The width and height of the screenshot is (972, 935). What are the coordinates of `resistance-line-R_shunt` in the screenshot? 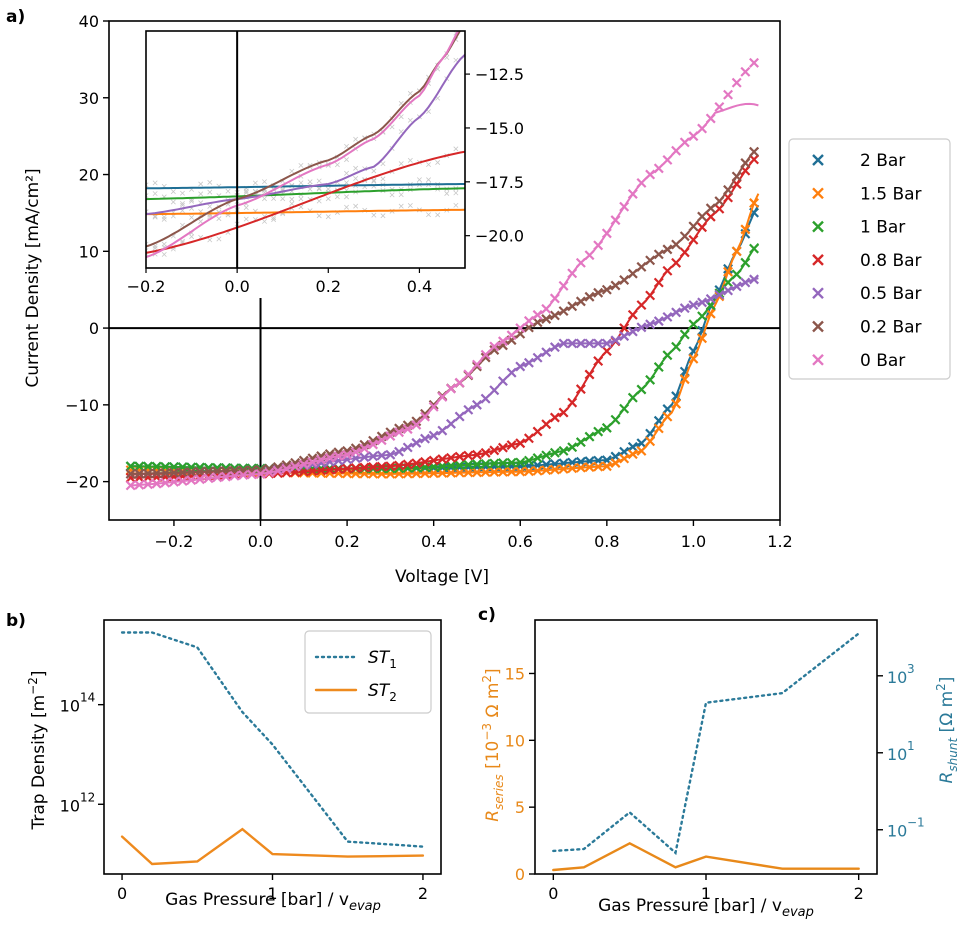 It's located at (706, 744).